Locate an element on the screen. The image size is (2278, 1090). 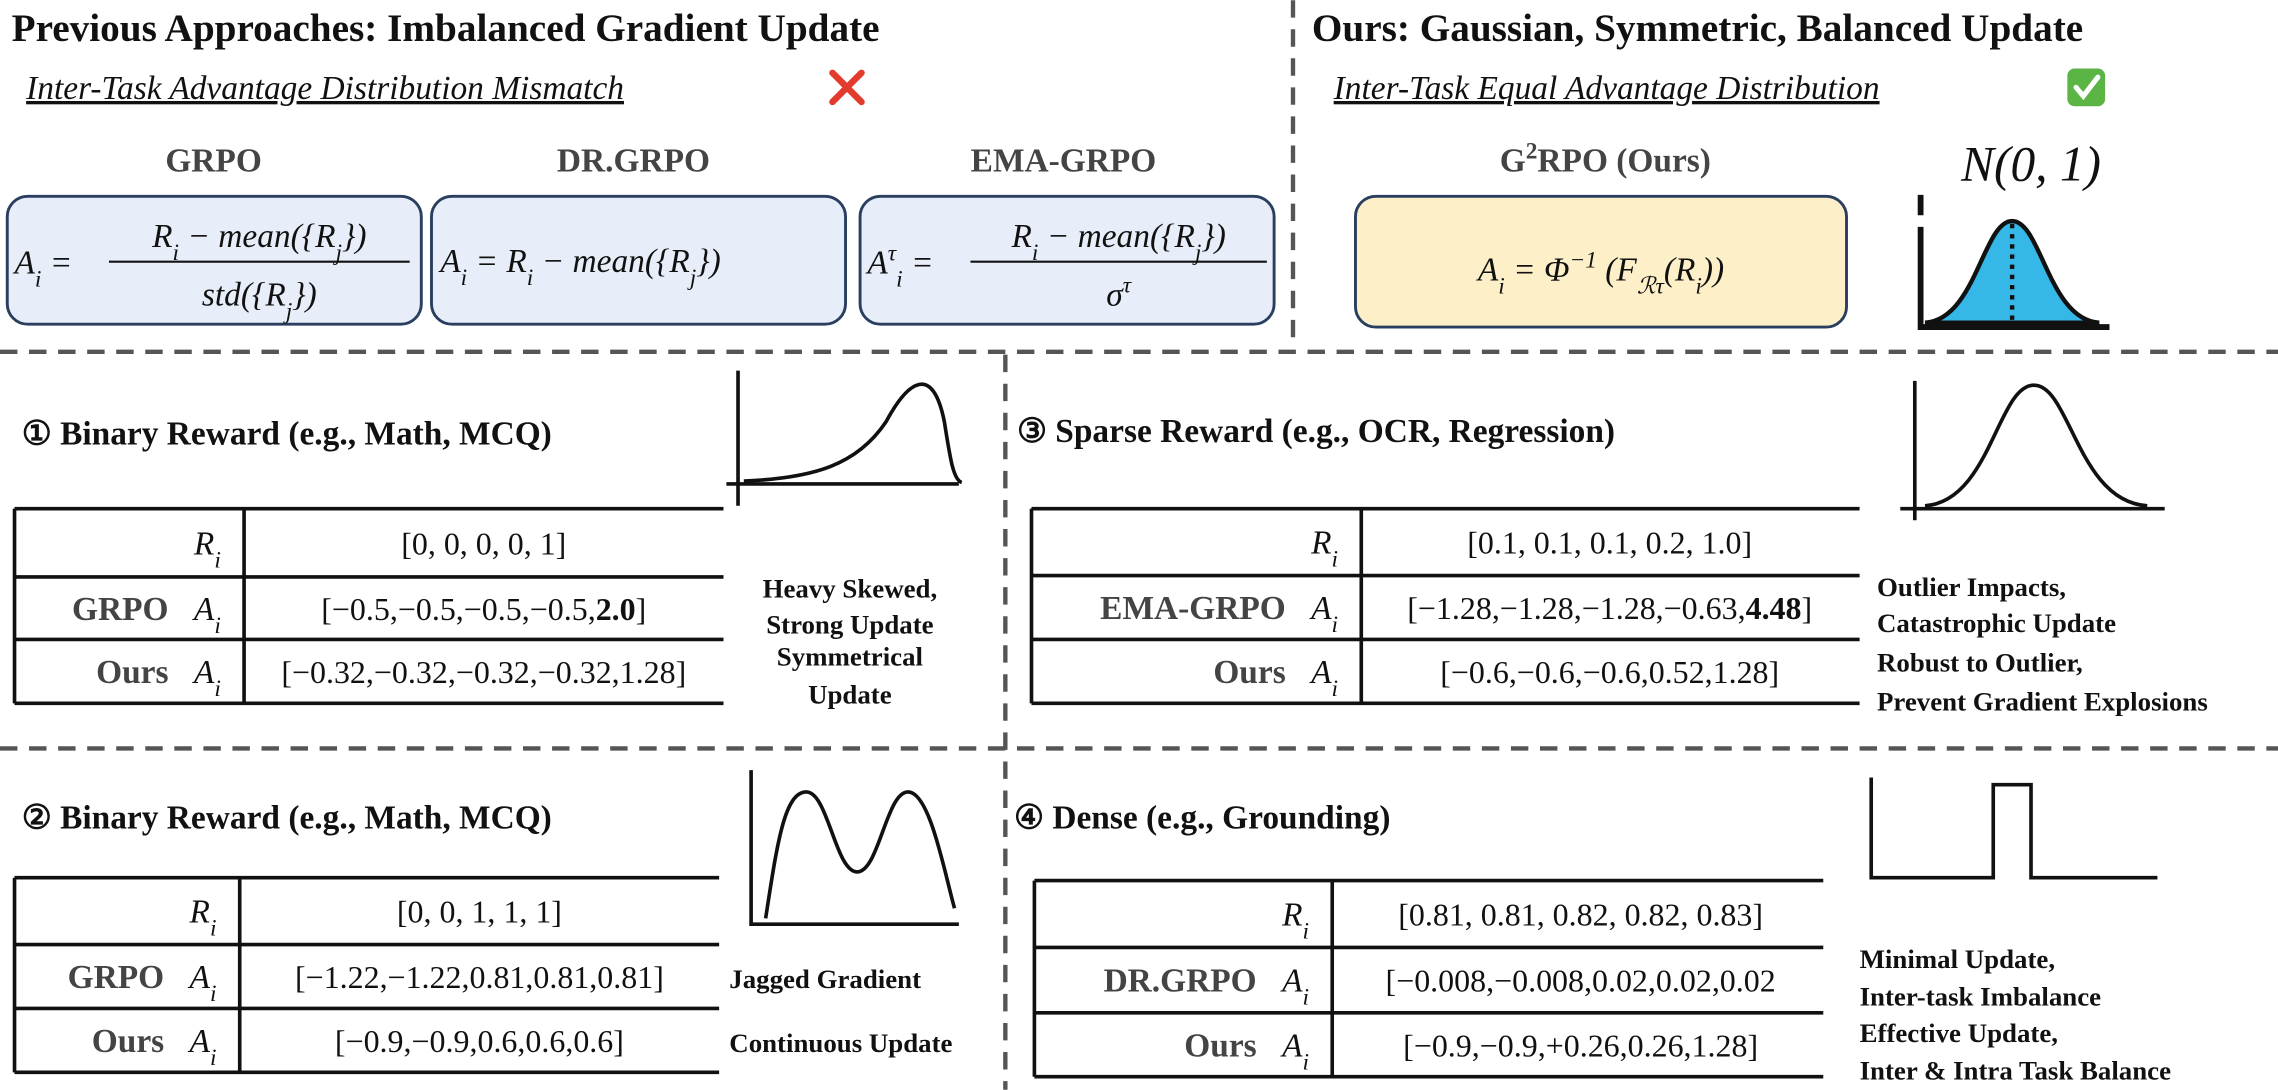
text-part: − mean({R is located at coordinates (611, 261).